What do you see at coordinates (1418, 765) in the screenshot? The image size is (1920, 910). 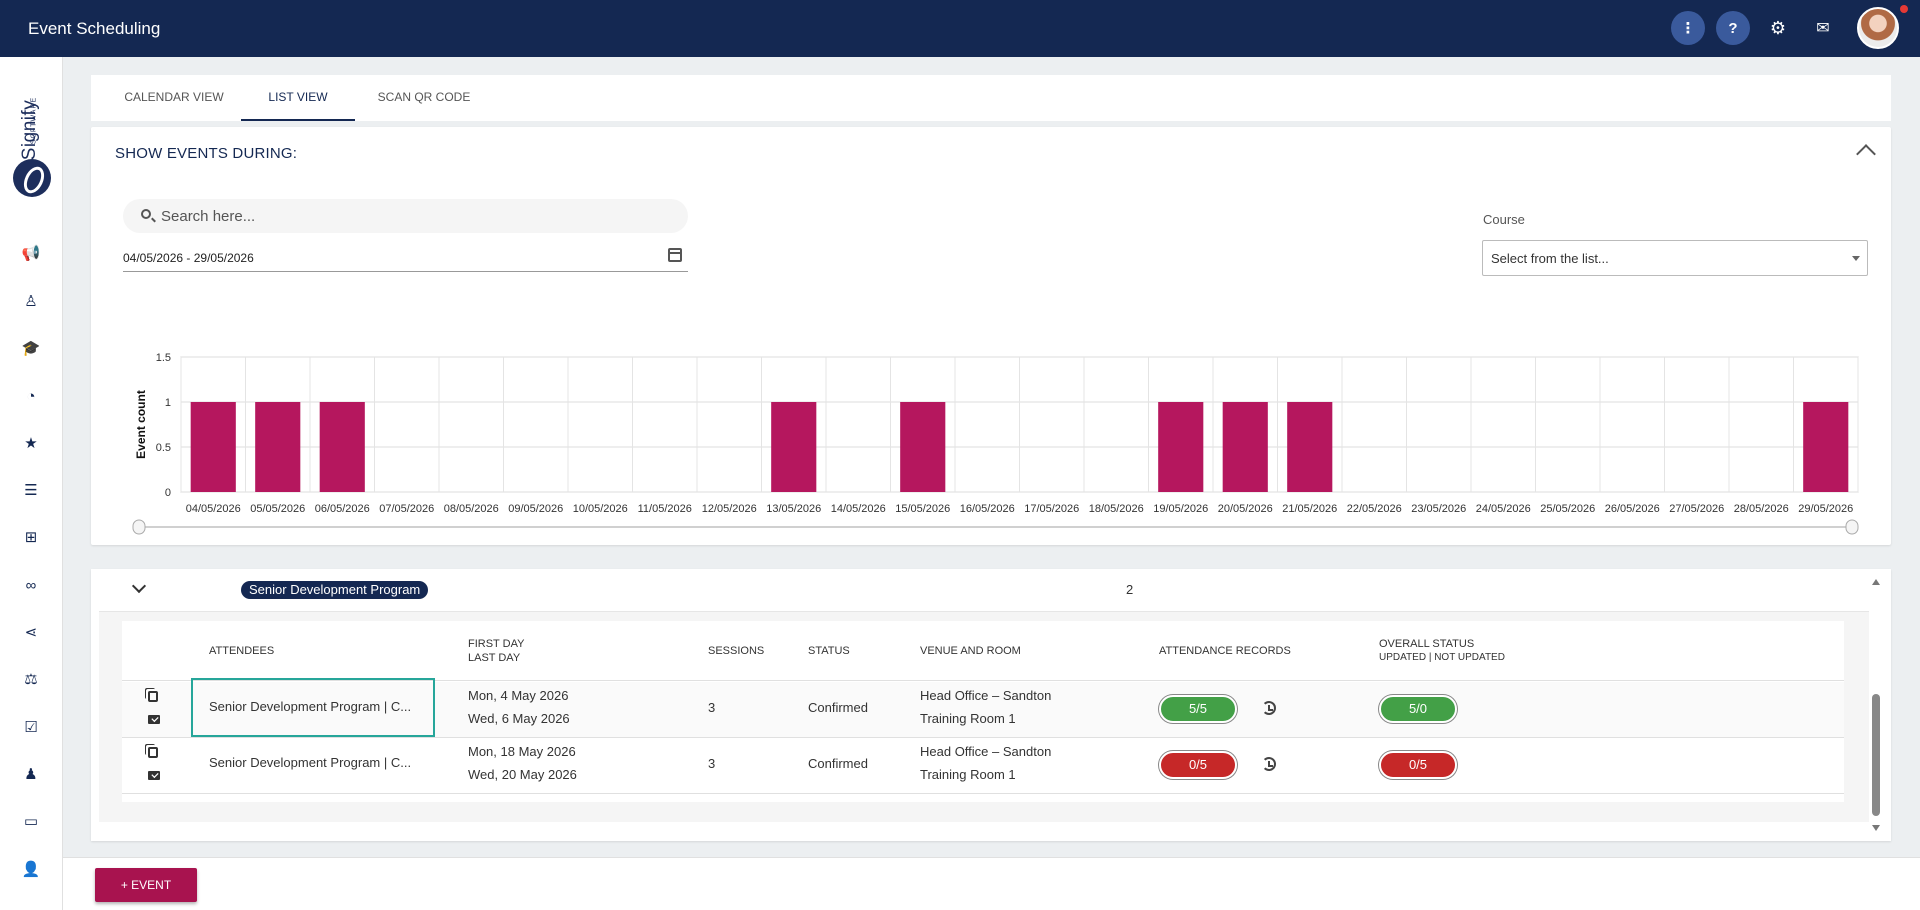 I see `overall-status-badge: 0/5` at bounding box center [1418, 765].